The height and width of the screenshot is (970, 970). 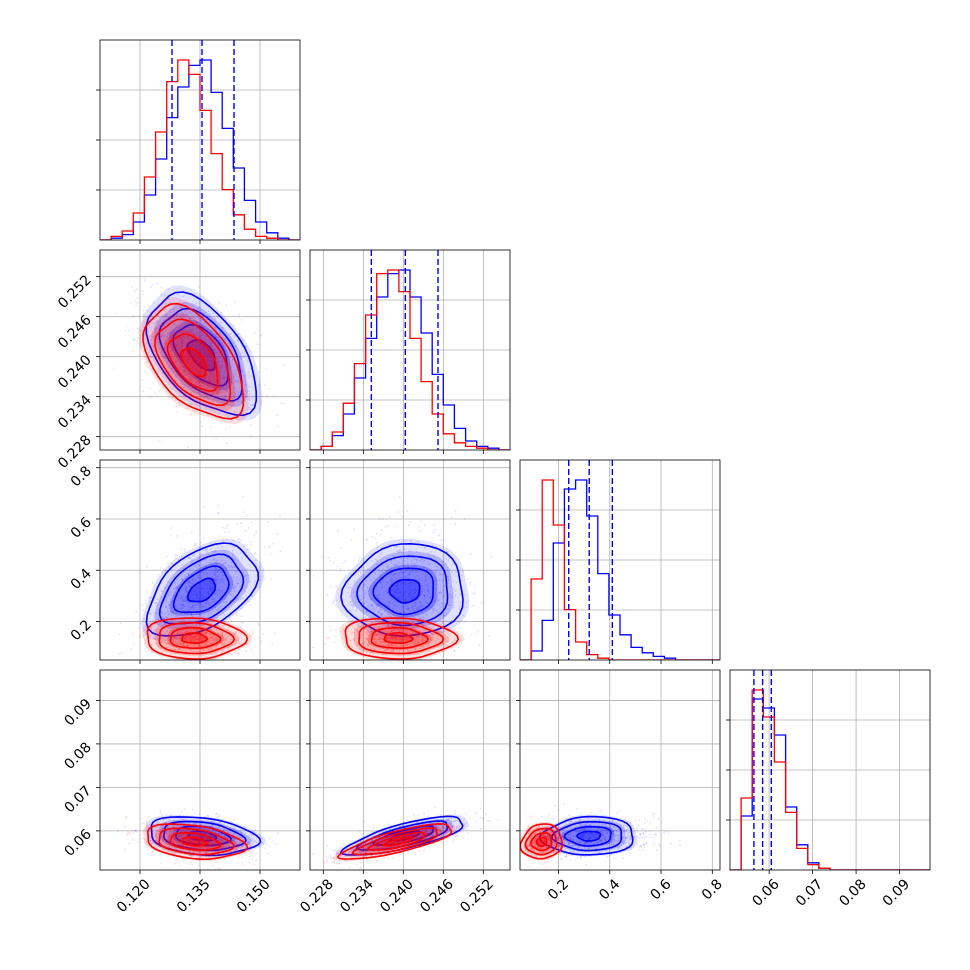 I want to click on hist-panel-p4, so click(x=828, y=771).